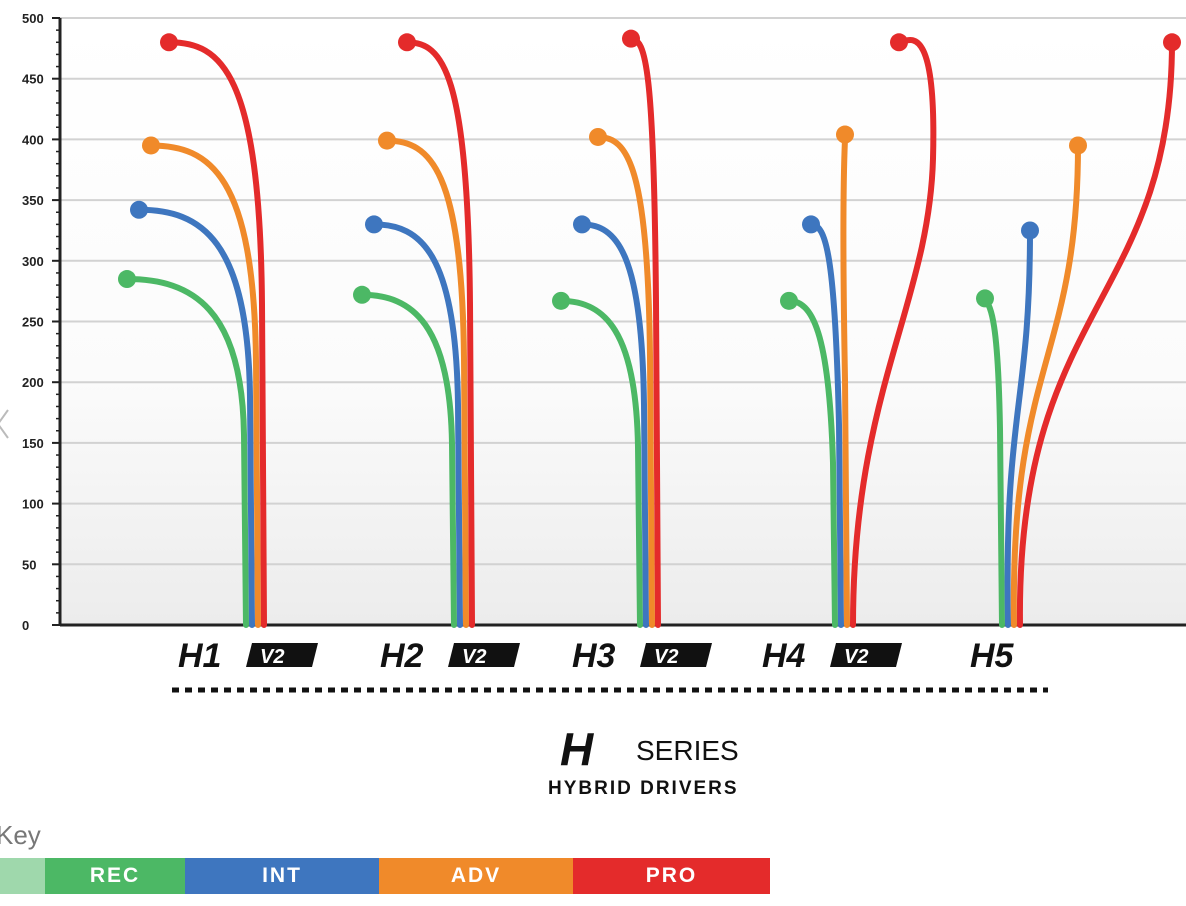 The width and height of the screenshot is (1186, 906). Describe the element at coordinates (8, 424) in the screenshot. I see `chevron-left-icon` at that location.